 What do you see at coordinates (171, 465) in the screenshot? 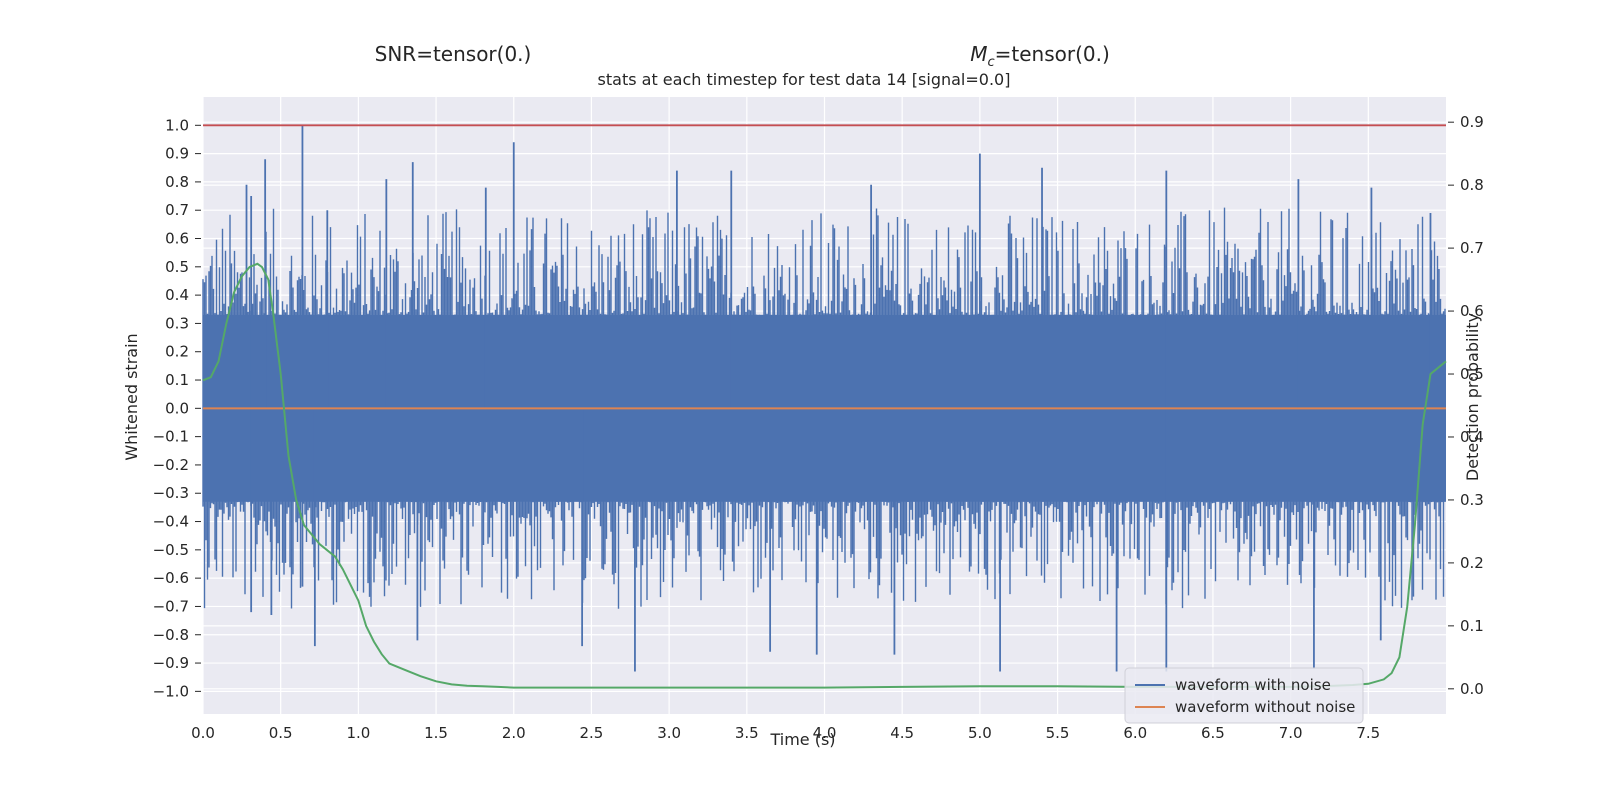
I see `y-tick-label: −0.2` at bounding box center [171, 465].